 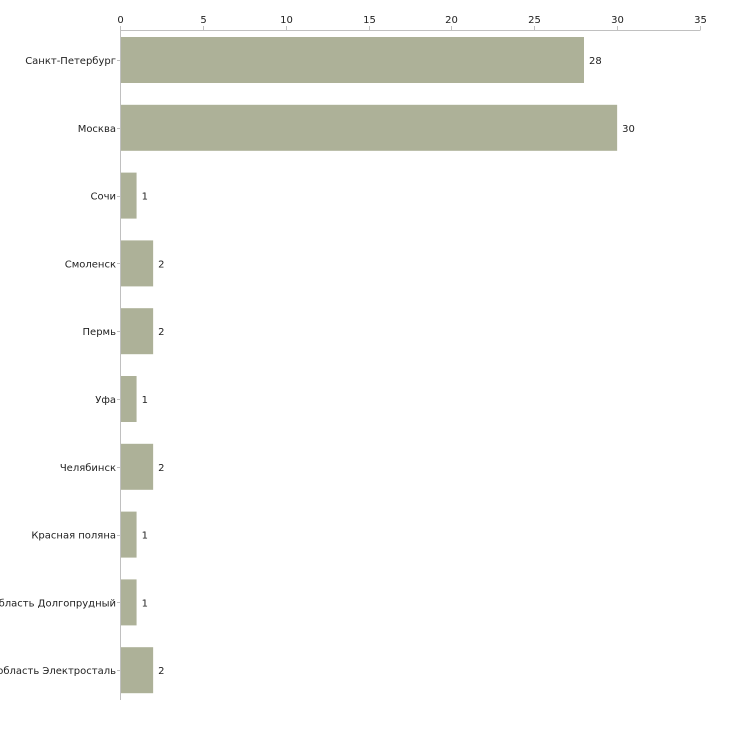 What do you see at coordinates (617, 20) in the screenshot?
I see `x-tick-label: 30` at bounding box center [617, 20].